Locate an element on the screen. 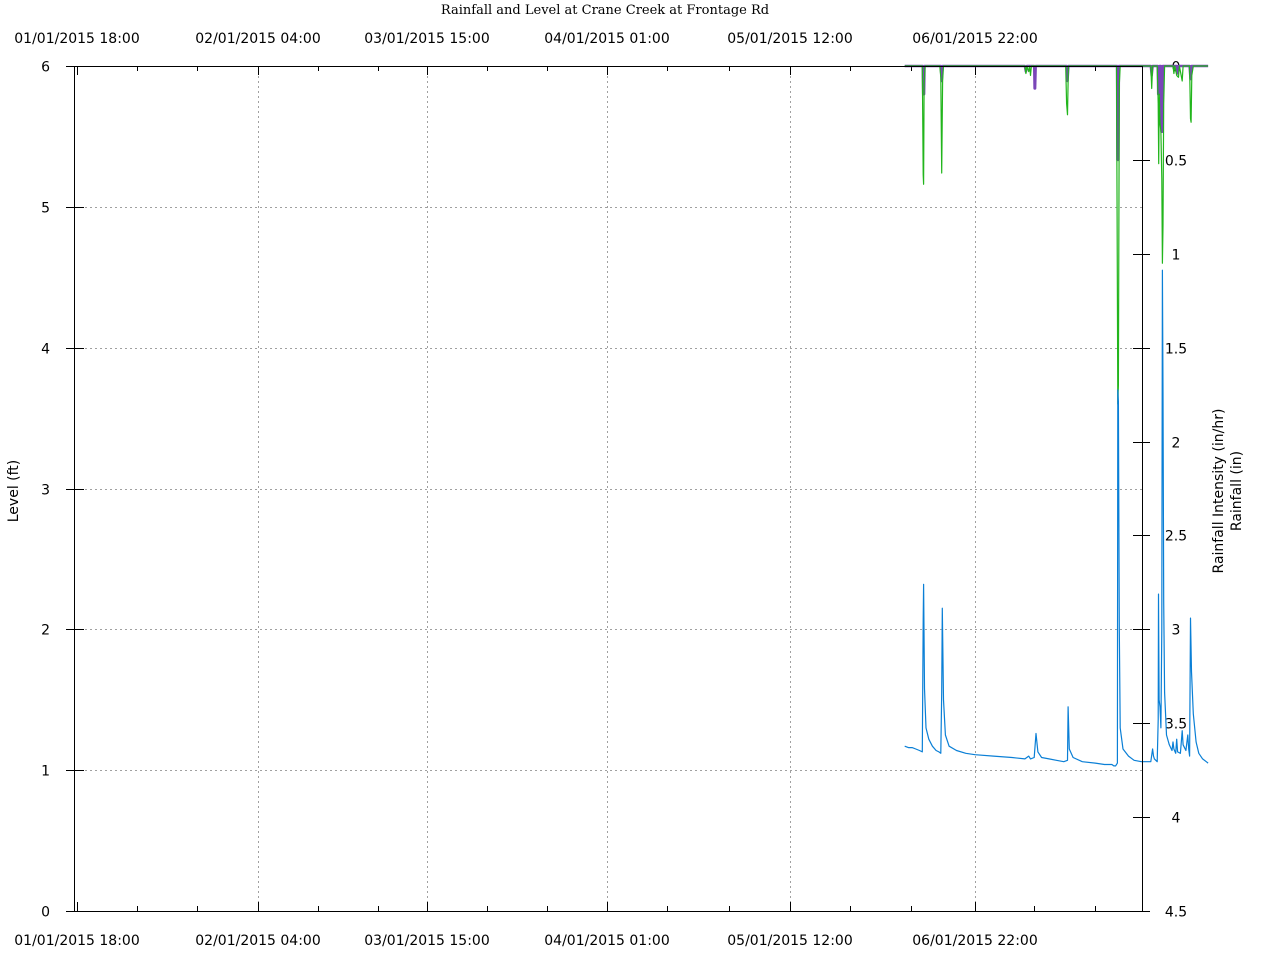 This screenshot has height=960, width=1280. y2-tick-label: 2 is located at coordinates (1176, 444).